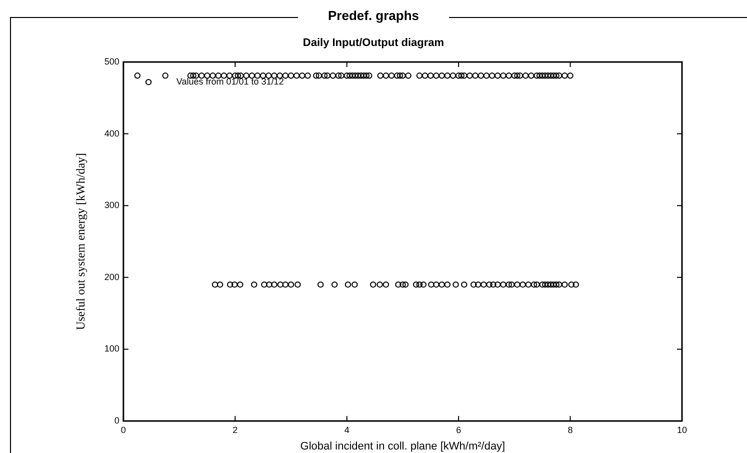  Describe the element at coordinates (112, 133) in the screenshot. I see `y-tick-label: 400` at that location.